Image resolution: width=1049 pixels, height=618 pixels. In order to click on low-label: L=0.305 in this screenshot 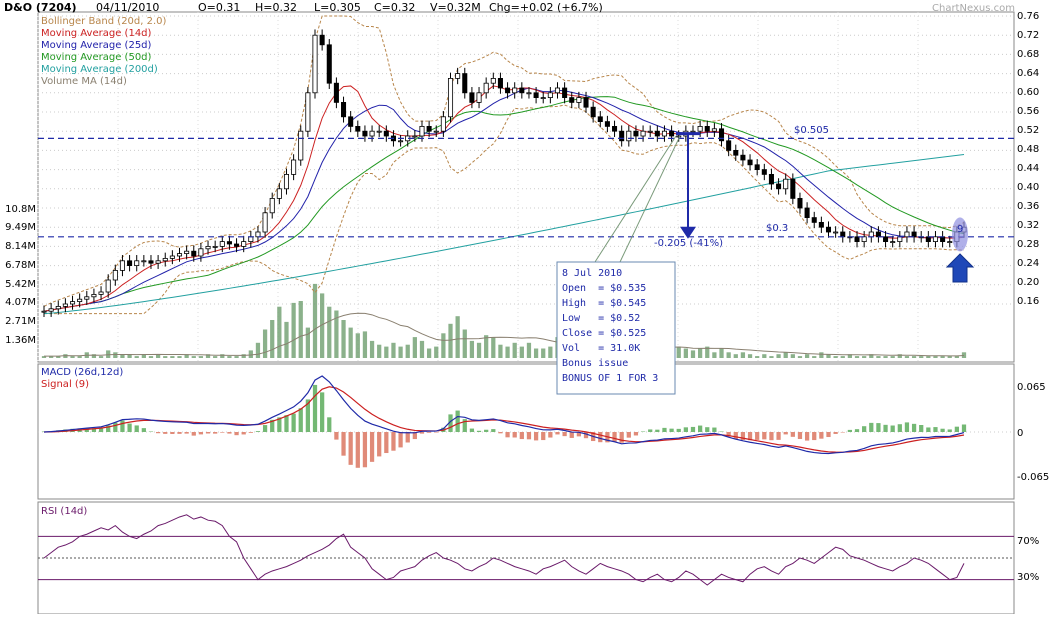, I will do `click(337, 7)`.